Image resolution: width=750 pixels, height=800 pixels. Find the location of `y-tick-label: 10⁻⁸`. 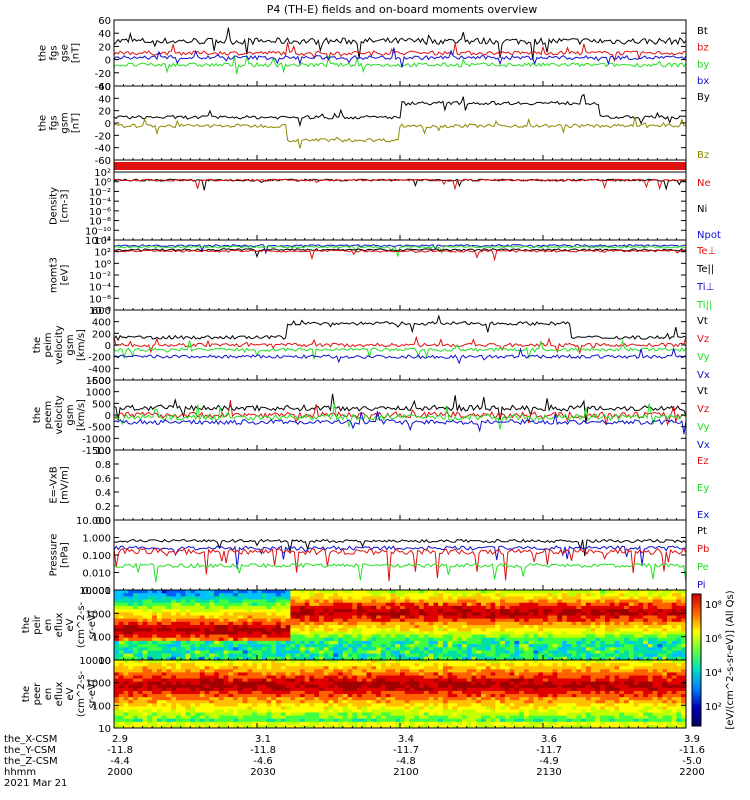

y-tick-label: 10⁻⁸ is located at coordinates (100, 222).